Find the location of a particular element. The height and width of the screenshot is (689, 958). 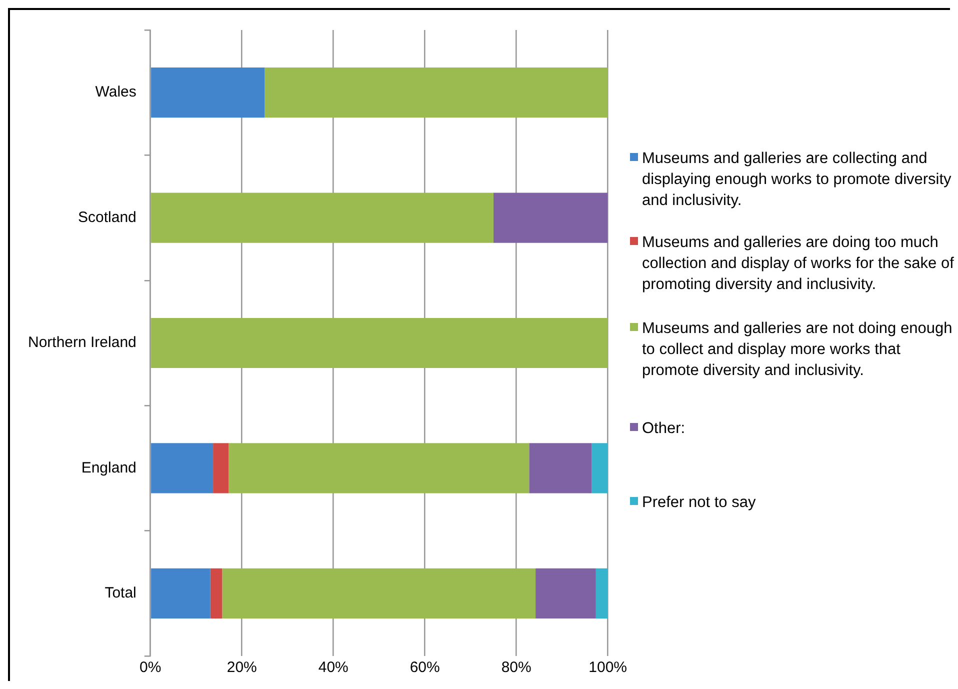

y-tick-label: Northern Ireland is located at coordinates (82, 343).